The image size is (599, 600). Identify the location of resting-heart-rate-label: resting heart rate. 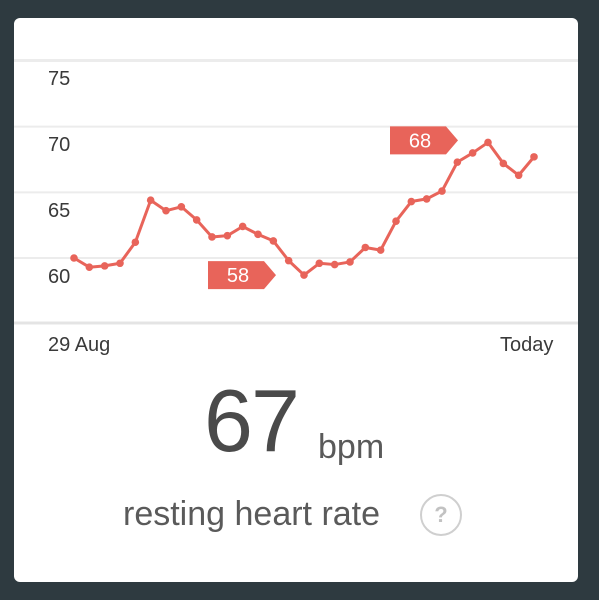
(252, 514).